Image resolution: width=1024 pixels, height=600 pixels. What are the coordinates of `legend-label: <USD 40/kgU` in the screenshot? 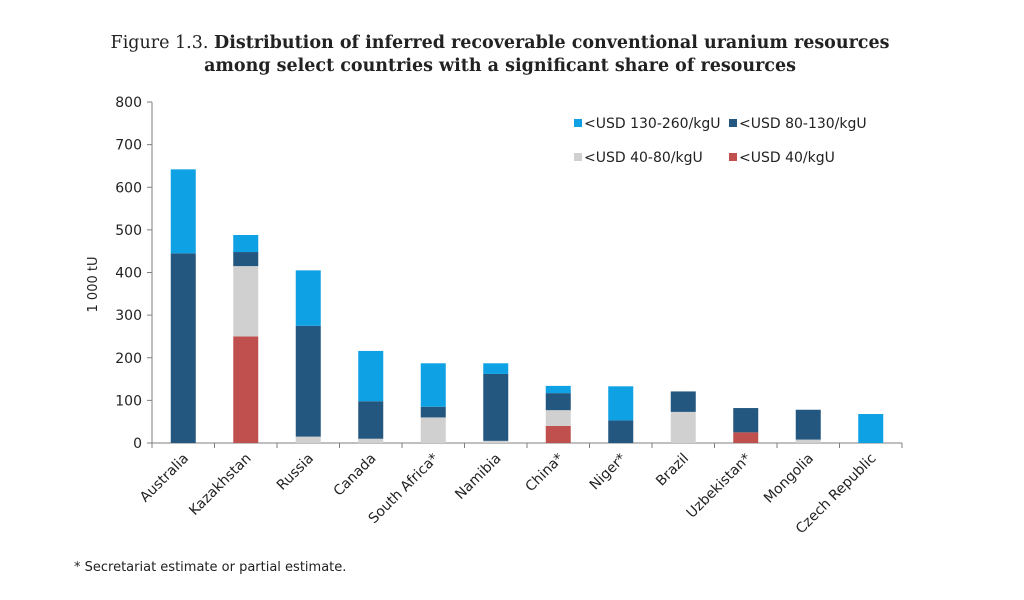 It's located at (787, 158).